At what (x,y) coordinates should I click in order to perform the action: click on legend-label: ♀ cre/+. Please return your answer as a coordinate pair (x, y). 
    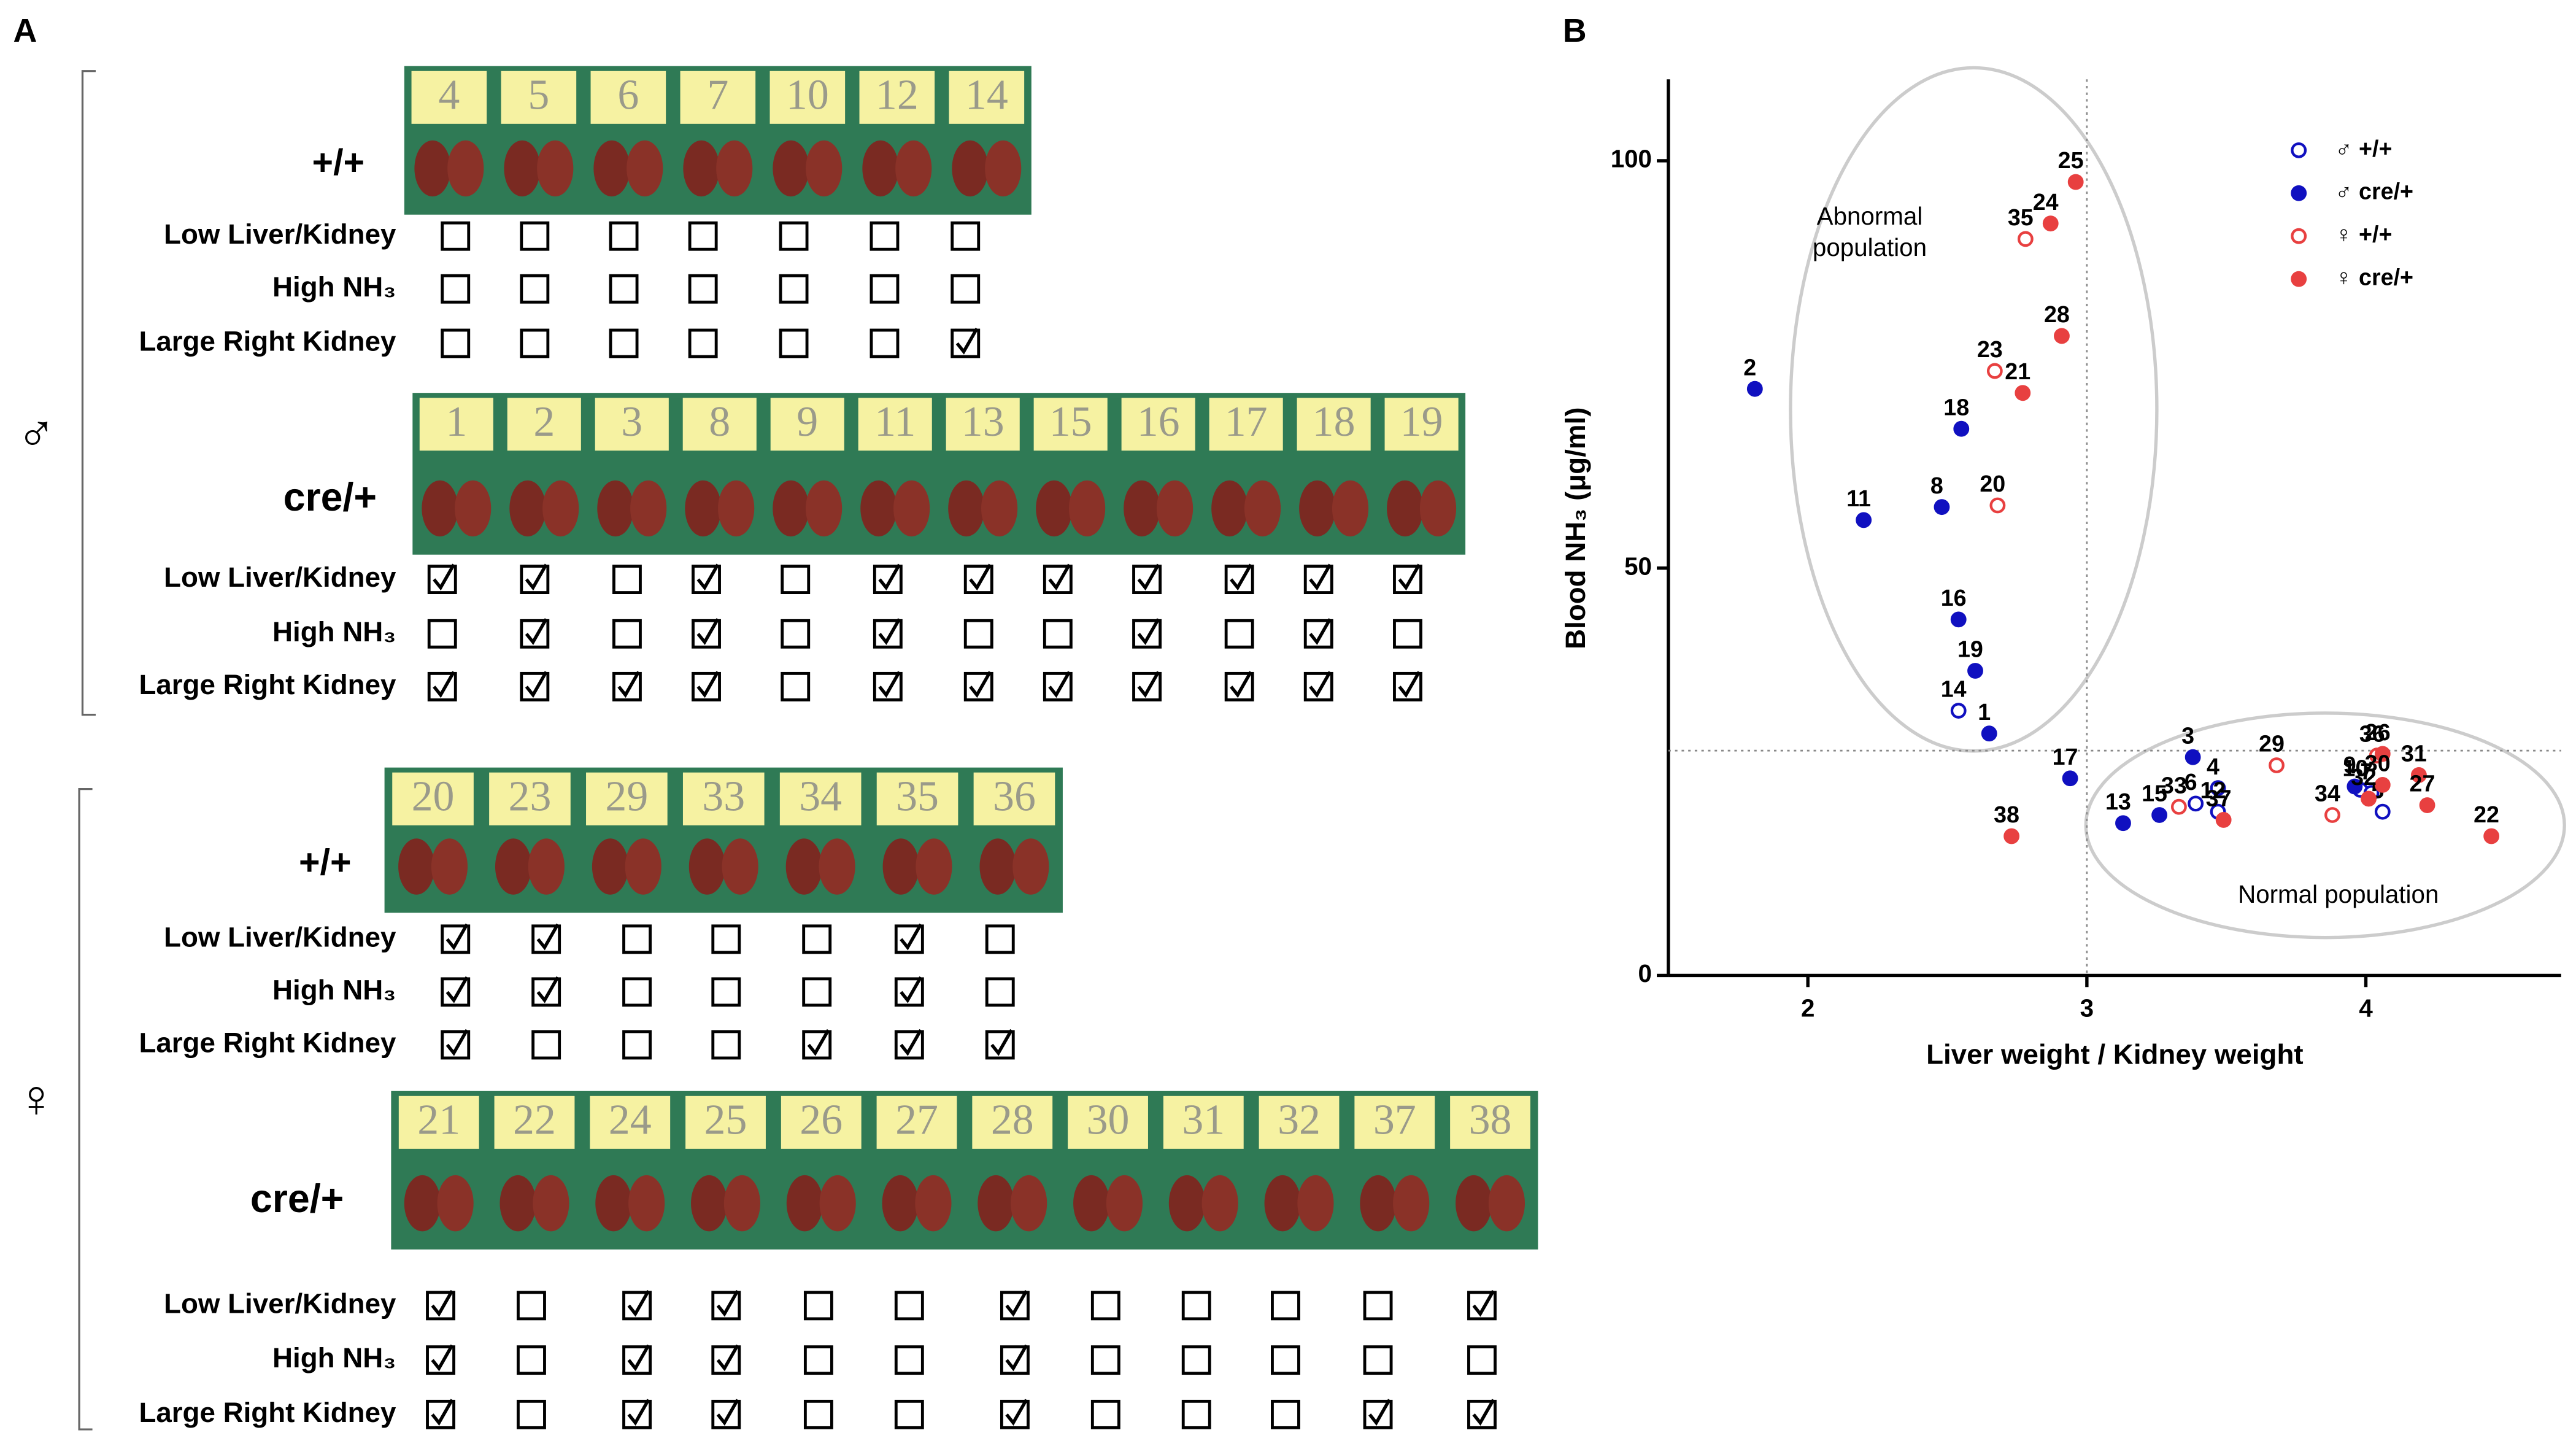
    Looking at the image, I should click on (2374, 277).